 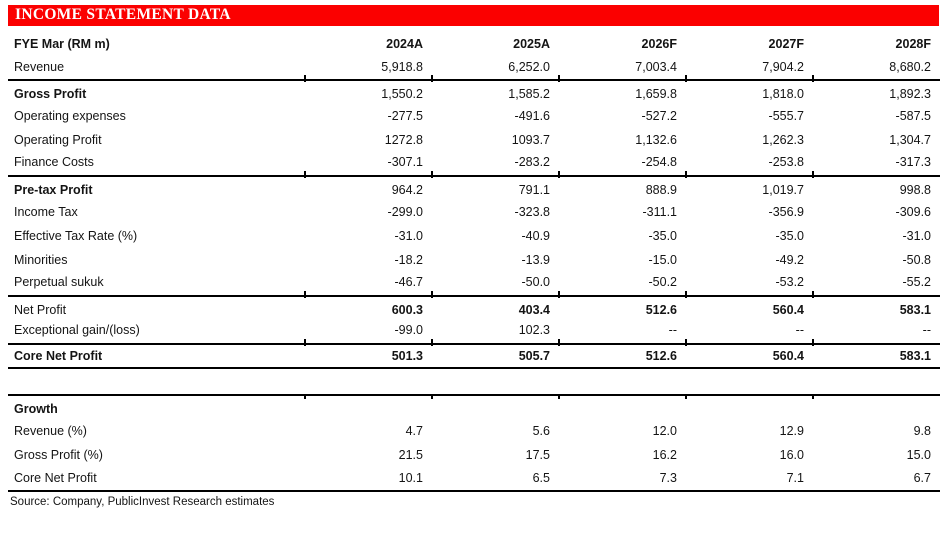 What do you see at coordinates (474, 431) in the screenshot?
I see `table-row: Revenue (%) 4.7 5.6 12.0 12.9 9.8` at bounding box center [474, 431].